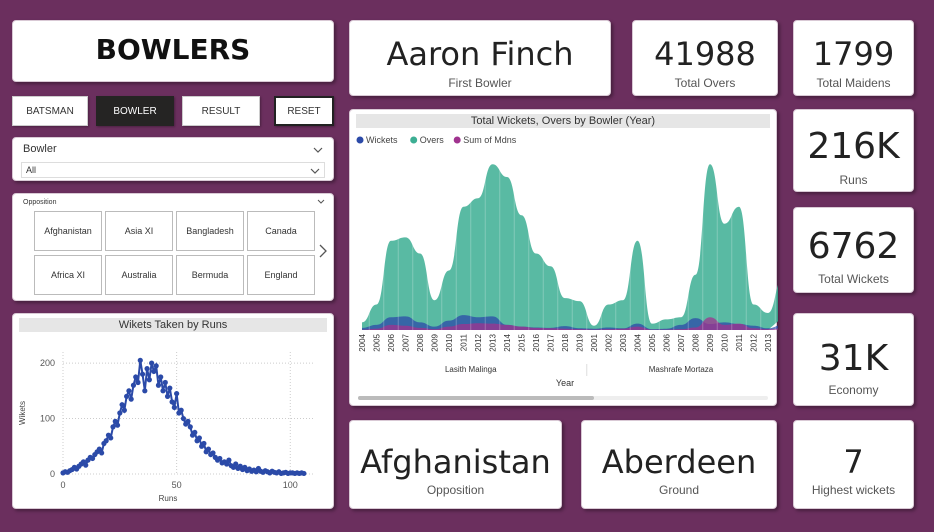 Image resolution: width=934 pixels, height=532 pixels. Describe the element at coordinates (281, 231) in the screenshot. I see `tile-canada: Canada` at that location.